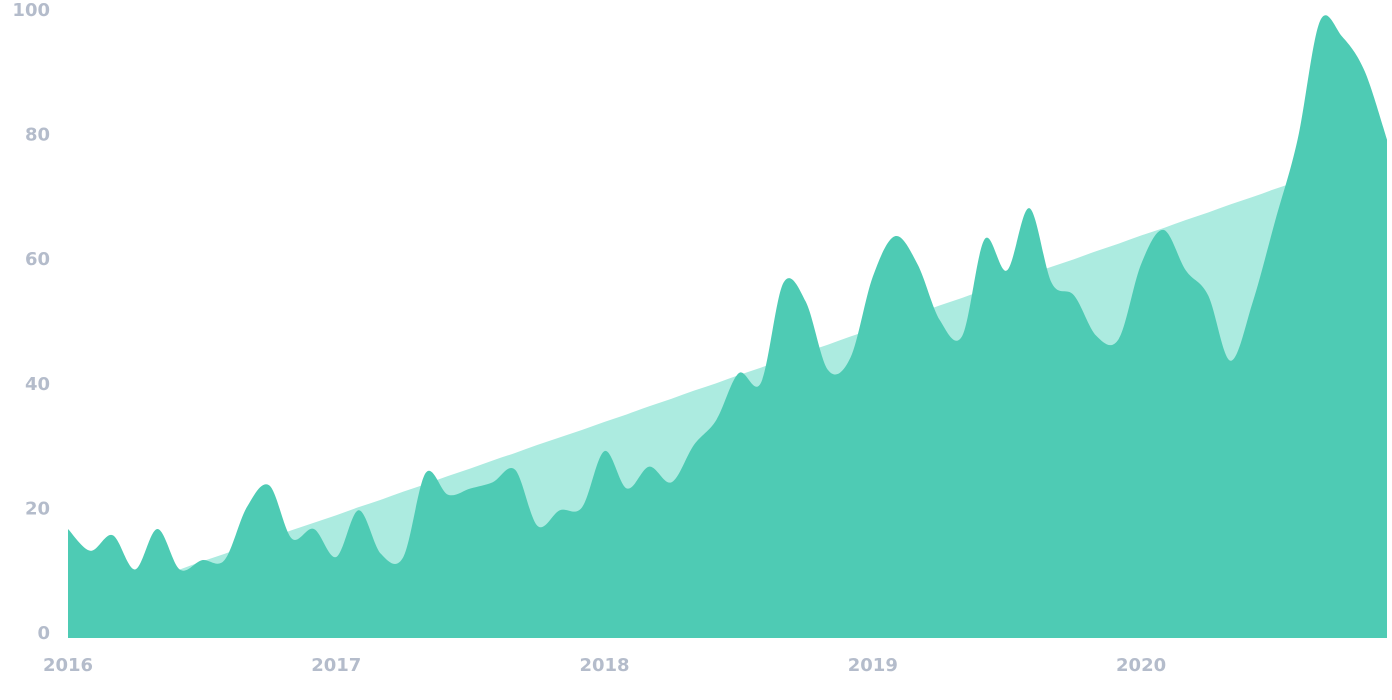 The width and height of the screenshot is (1392, 700). What do you see at coordinates (604, 665) in the screenshot?
I see `x-tick-label: 2018` at bounding box center [604, 665].